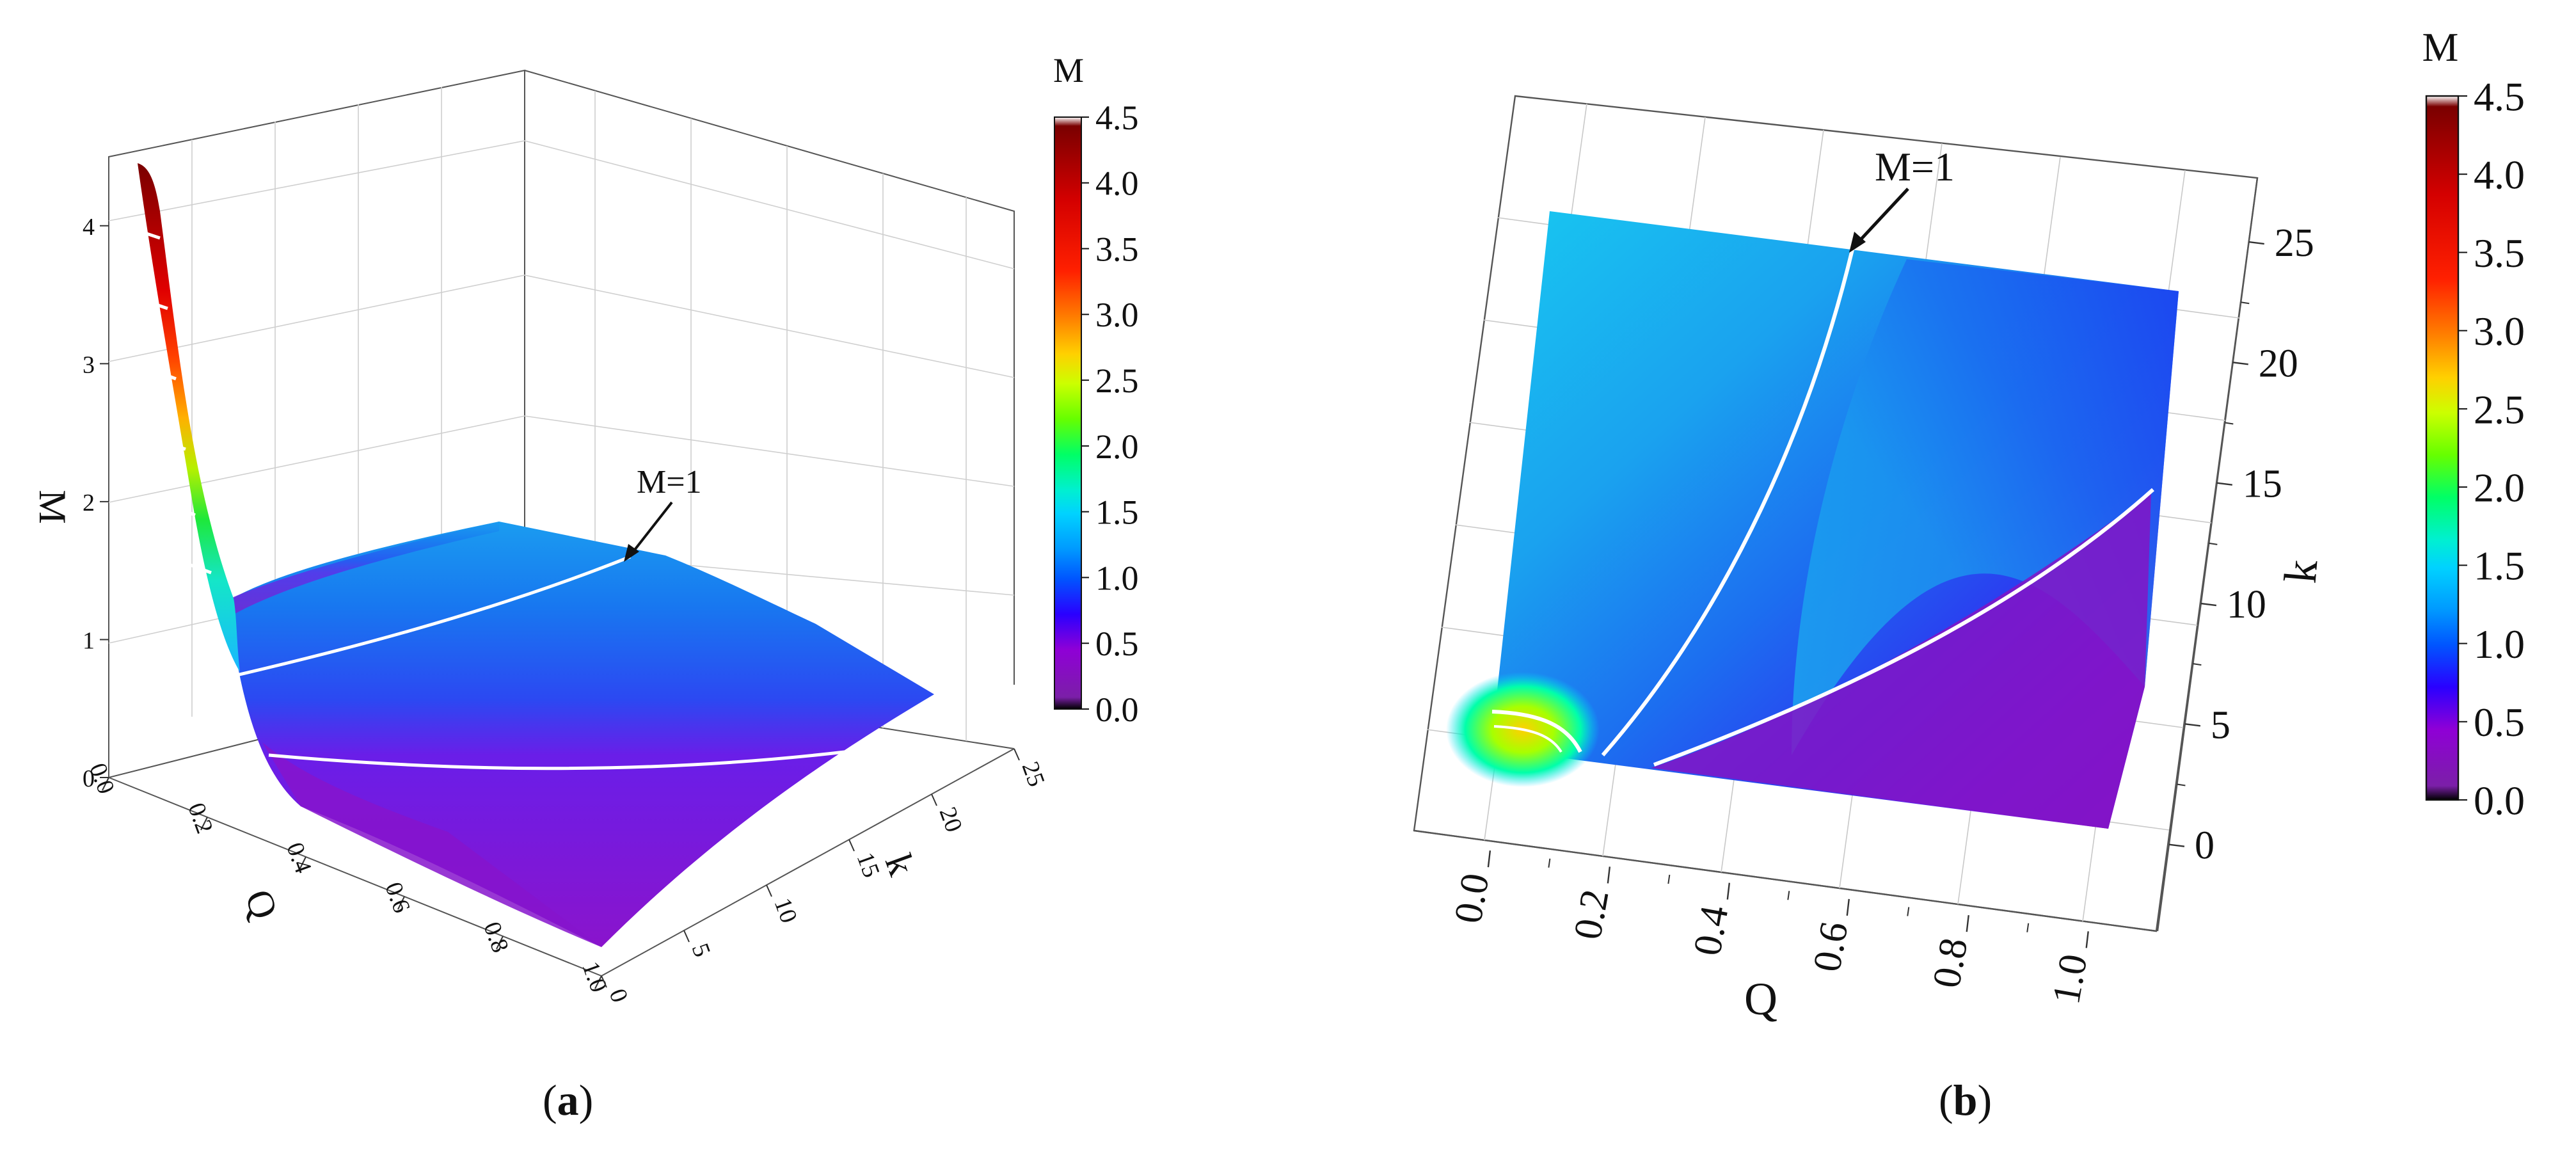 The height and width of the screenshot is (1157, 2576). What do you see at coordinates (580, 734) in the screenshot?
I see `panel-a-surface-top` at bounding box center [580, 734].